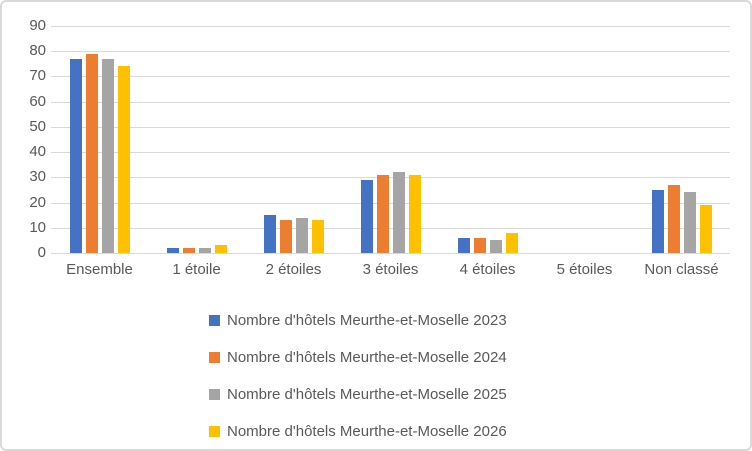 The image size is (752, 451). Describe the element at coordinates (37, 177) in the screenshot. I see `y-tick-label: 30` at that location.